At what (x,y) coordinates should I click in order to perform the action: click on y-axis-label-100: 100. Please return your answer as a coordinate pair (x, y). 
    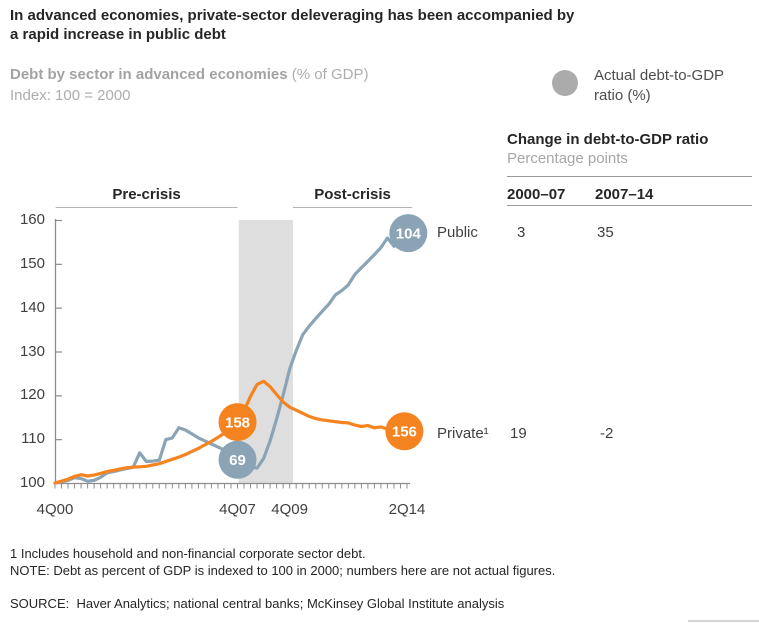
    Looking at the image, I should click on (32, 482).